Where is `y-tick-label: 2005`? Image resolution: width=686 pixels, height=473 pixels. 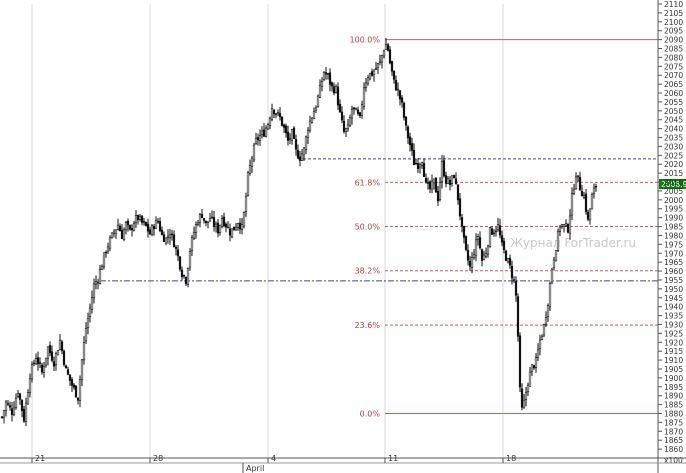
y-tick-label: 2005 is located at coordinates (673, 191).